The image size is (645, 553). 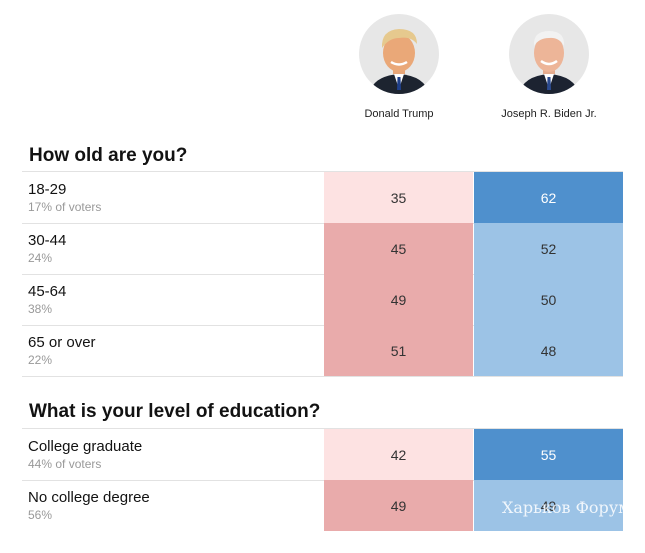 I want to click on row-label: 18-29 17% of voters, so click(x=64, y=197).